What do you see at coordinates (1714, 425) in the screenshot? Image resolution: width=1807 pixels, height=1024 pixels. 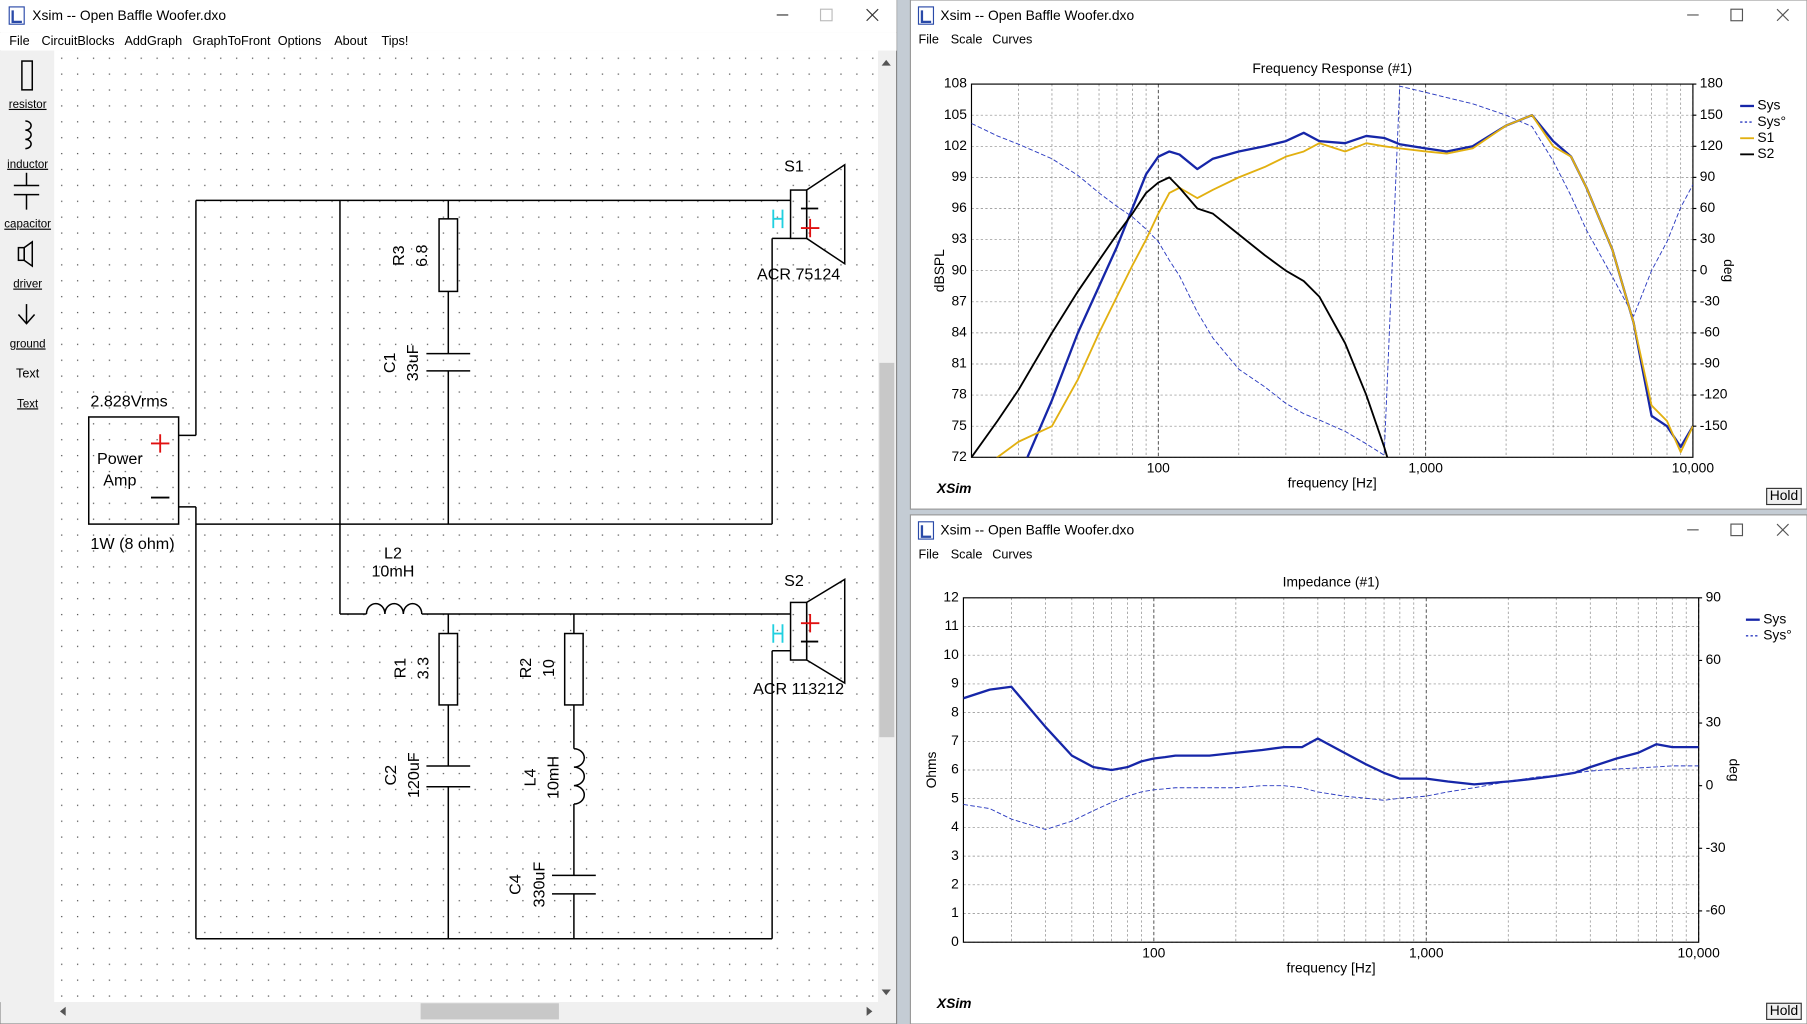 I see `y2-tick-label: -150` at bounding box center [1714, 425].